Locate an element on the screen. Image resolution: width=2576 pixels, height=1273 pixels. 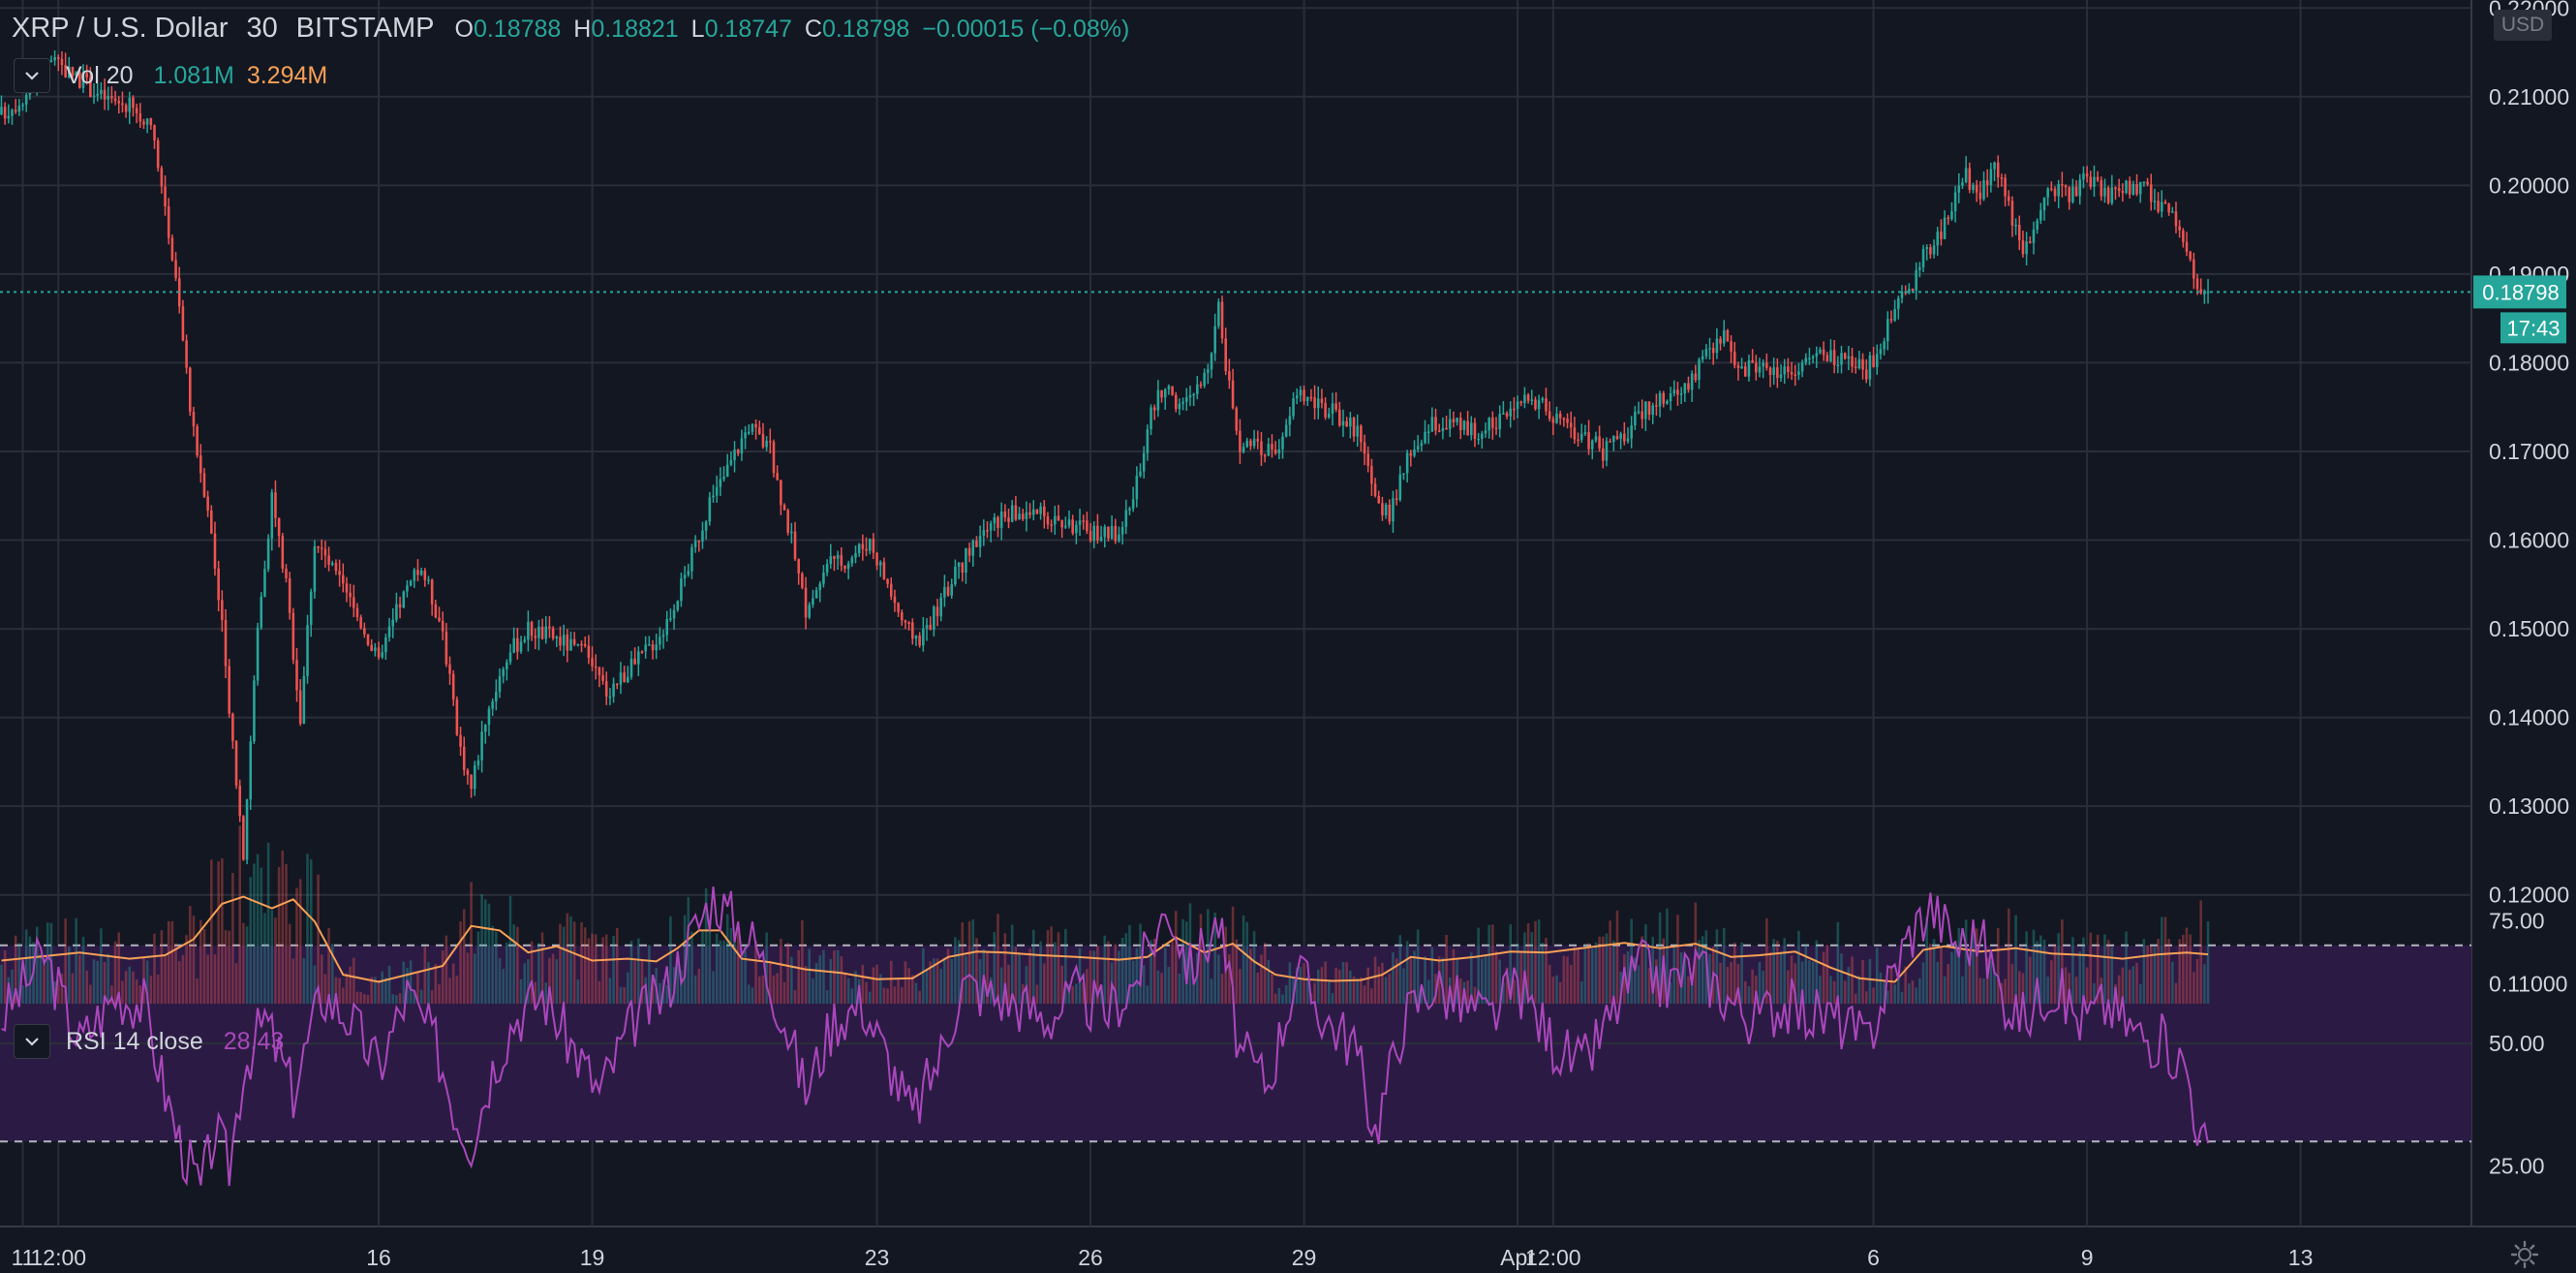
gear-icon is located at coordinates (2524, 1254).